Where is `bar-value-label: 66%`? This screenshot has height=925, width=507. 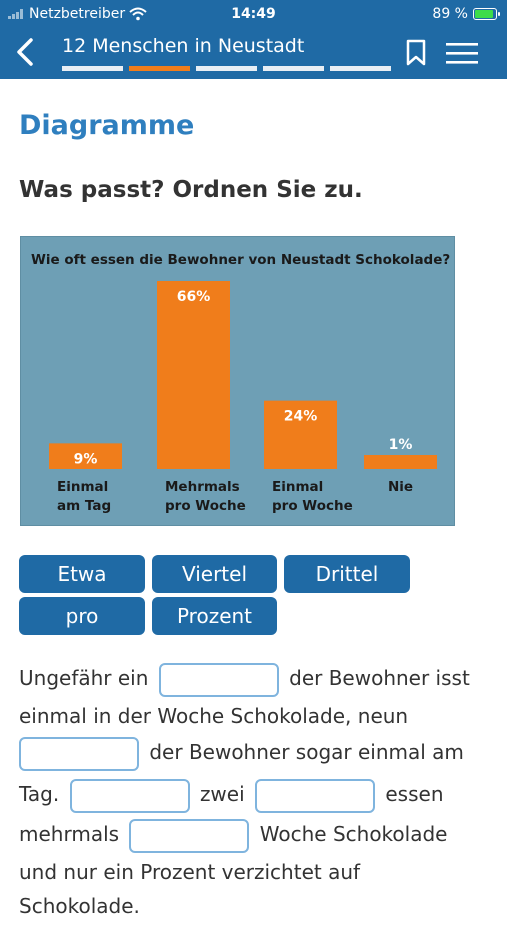 bar-value-label: 66% is located at coordinates (194, 297).